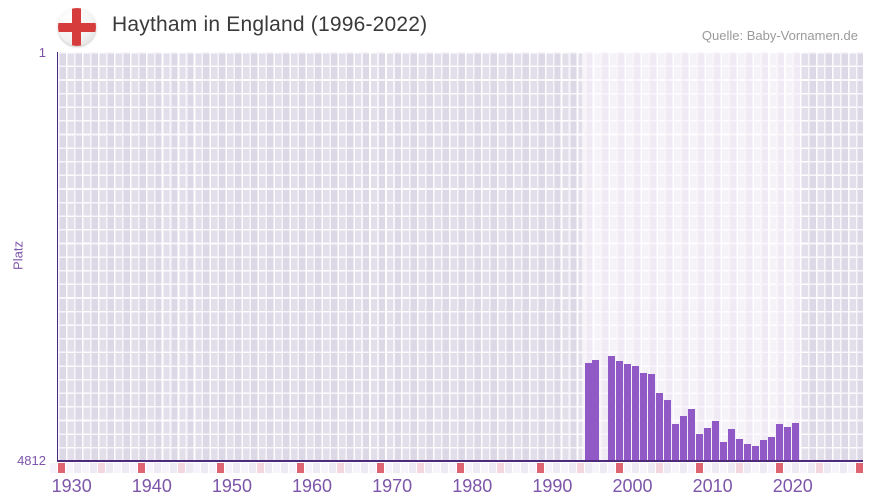  I want to click on bar-2012, so click(716, 440).